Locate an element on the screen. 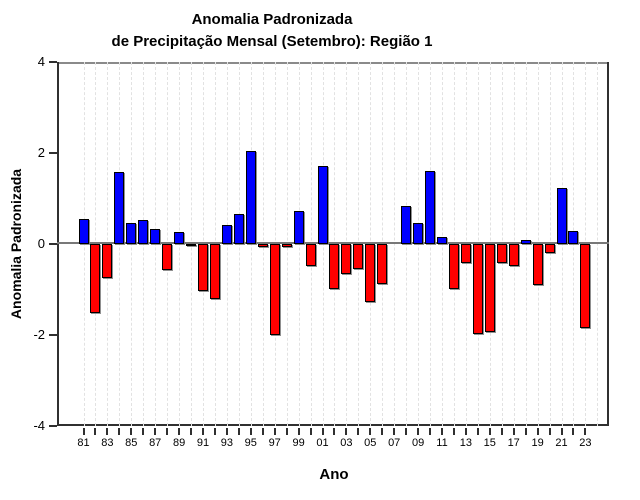 The height and width of the screenshot is (500, 640). x-tick-label: 99 is located at coordinates (298, 443).